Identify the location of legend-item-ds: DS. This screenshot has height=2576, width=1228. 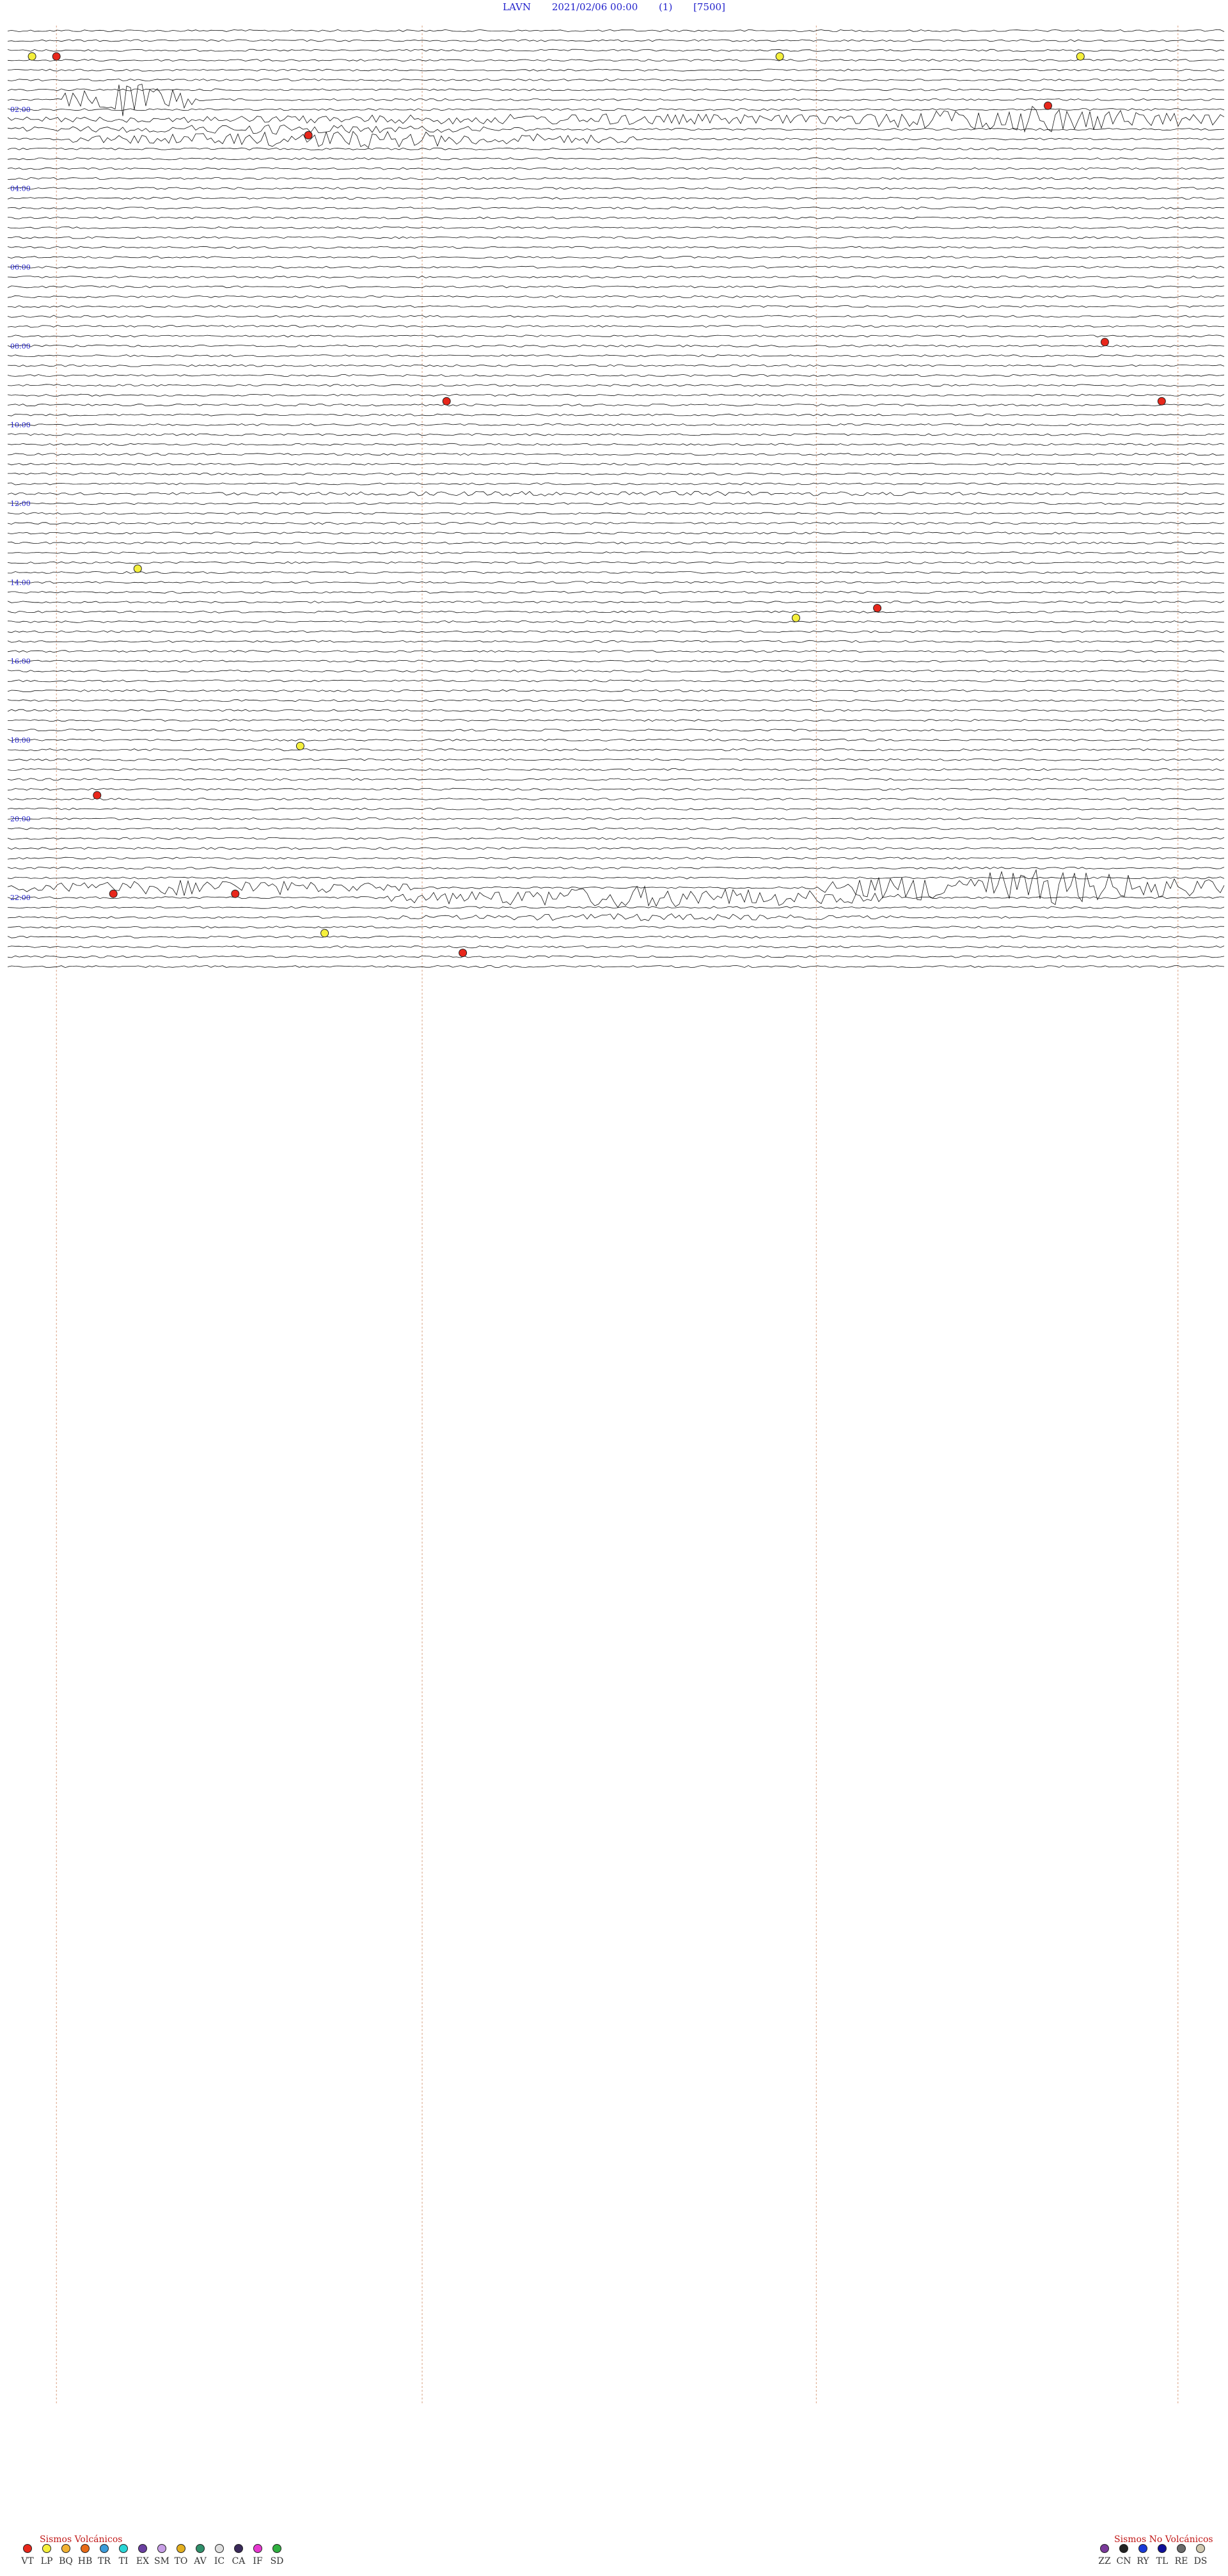
(1200, 2555).